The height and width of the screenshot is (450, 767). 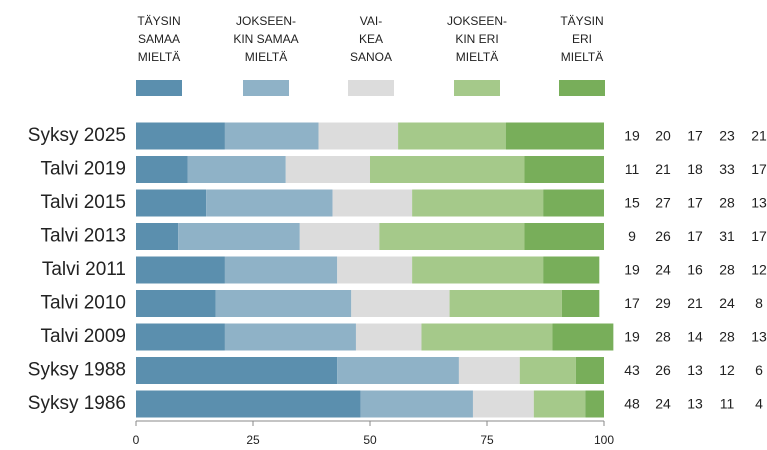 What do you see at coordinates (487, 440) in the screenshot?
I see `x-tick-label: 75` at bounding box center [487, 440].